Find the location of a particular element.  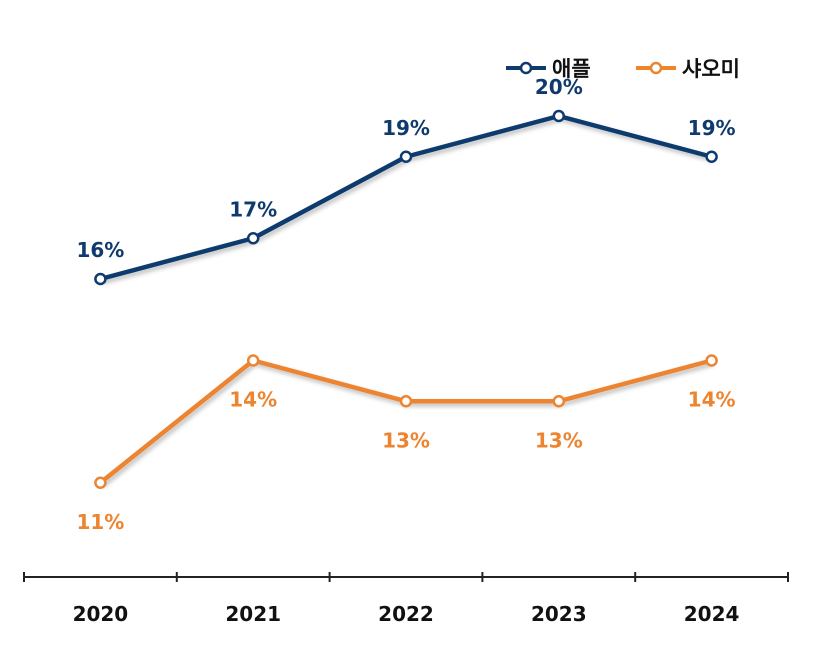

data-point-xiaomi-2022 is located at coordinates (406, 401).